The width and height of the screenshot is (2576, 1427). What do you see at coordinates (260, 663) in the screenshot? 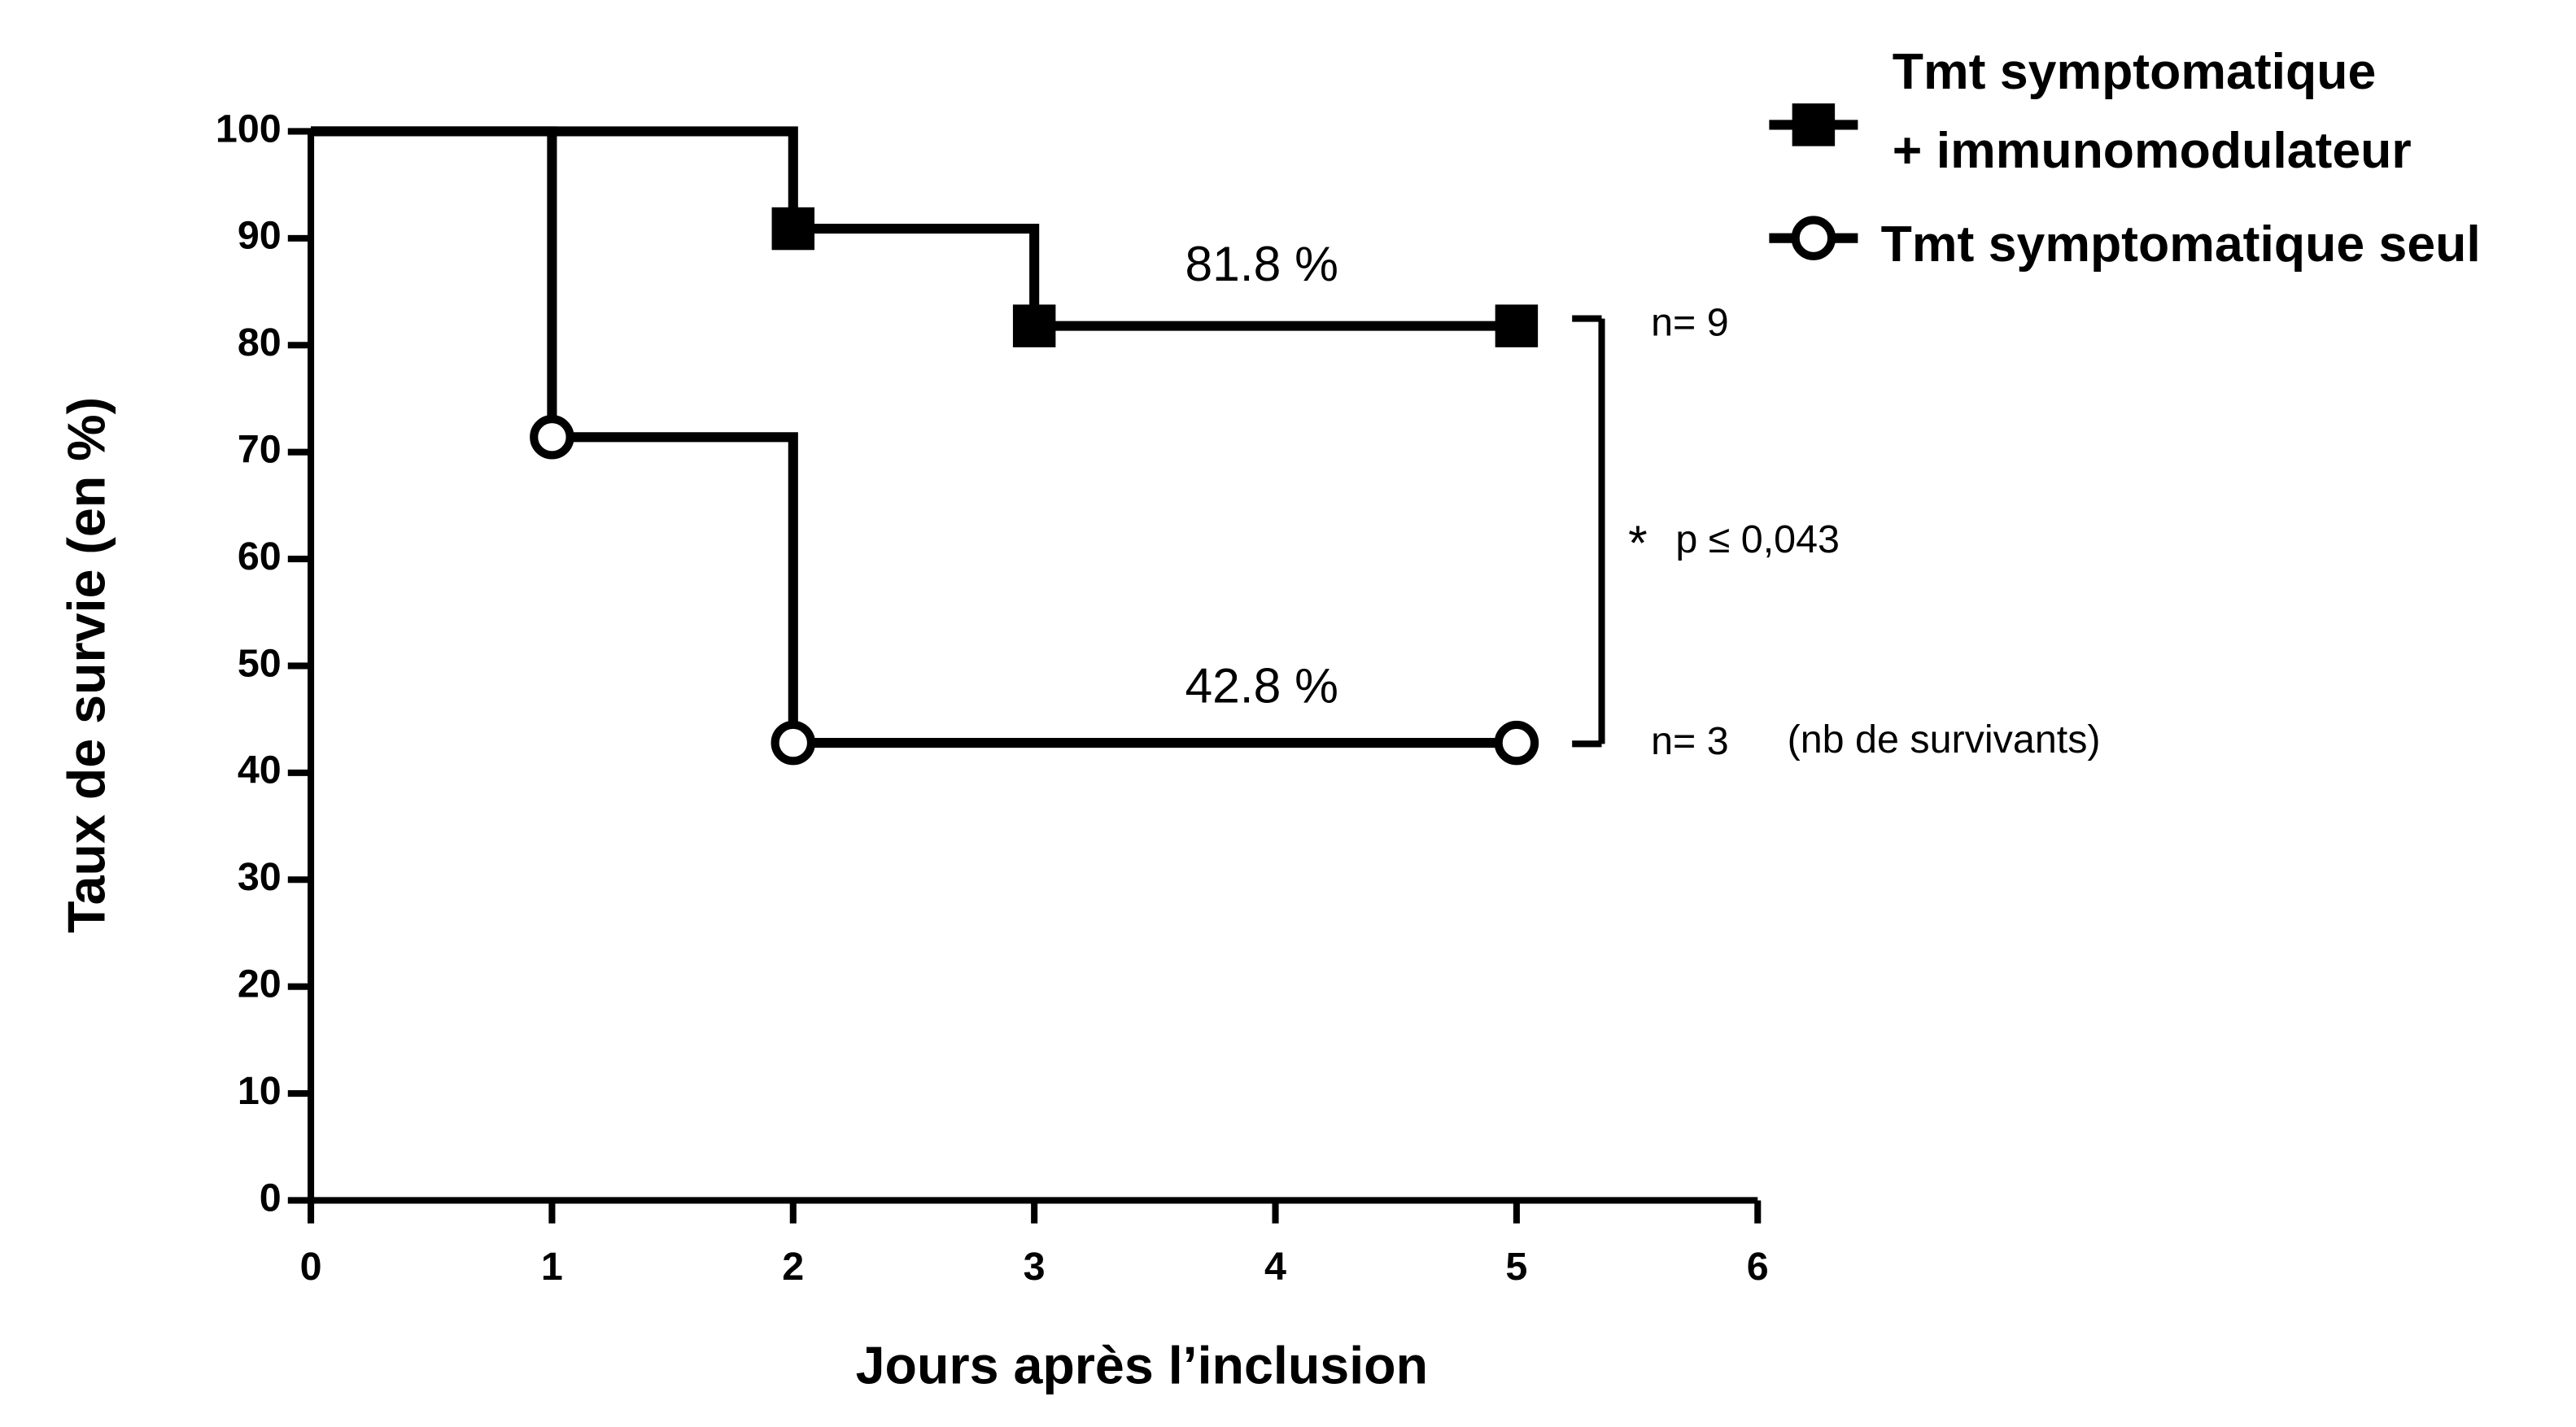
I see `y-tick-label: 50` at bounding box center [260, 663].